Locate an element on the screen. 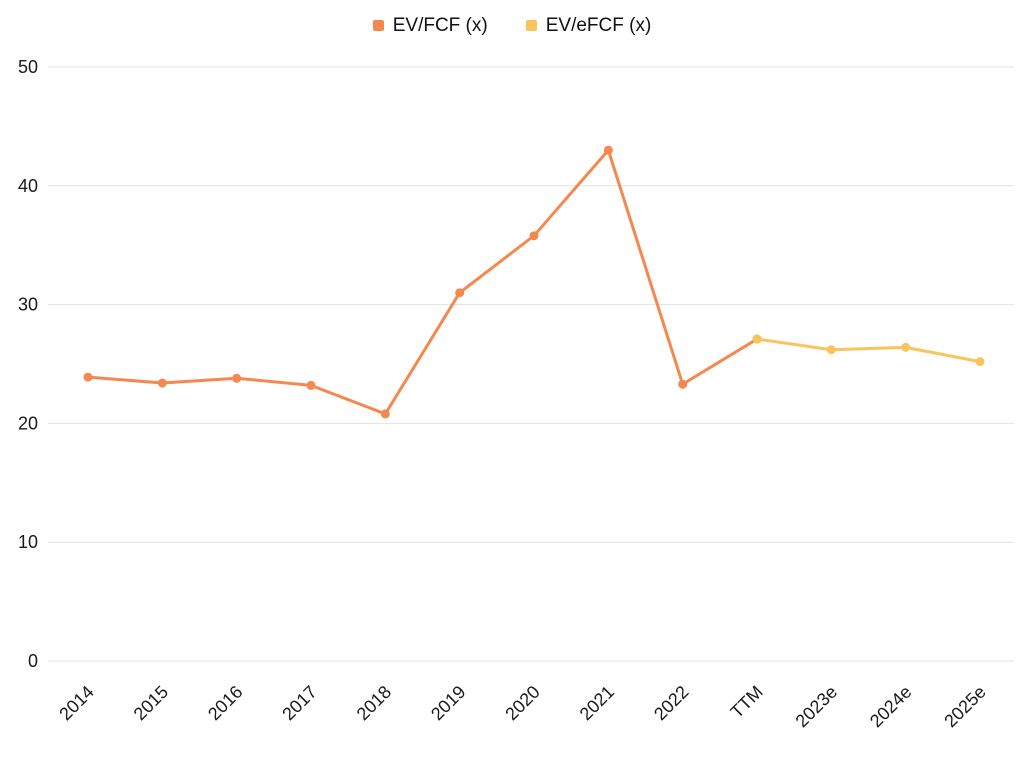 The height and width of the screenshot is (768, 1024). x-tick-label: 2021 is located at coordinates (597, 703).